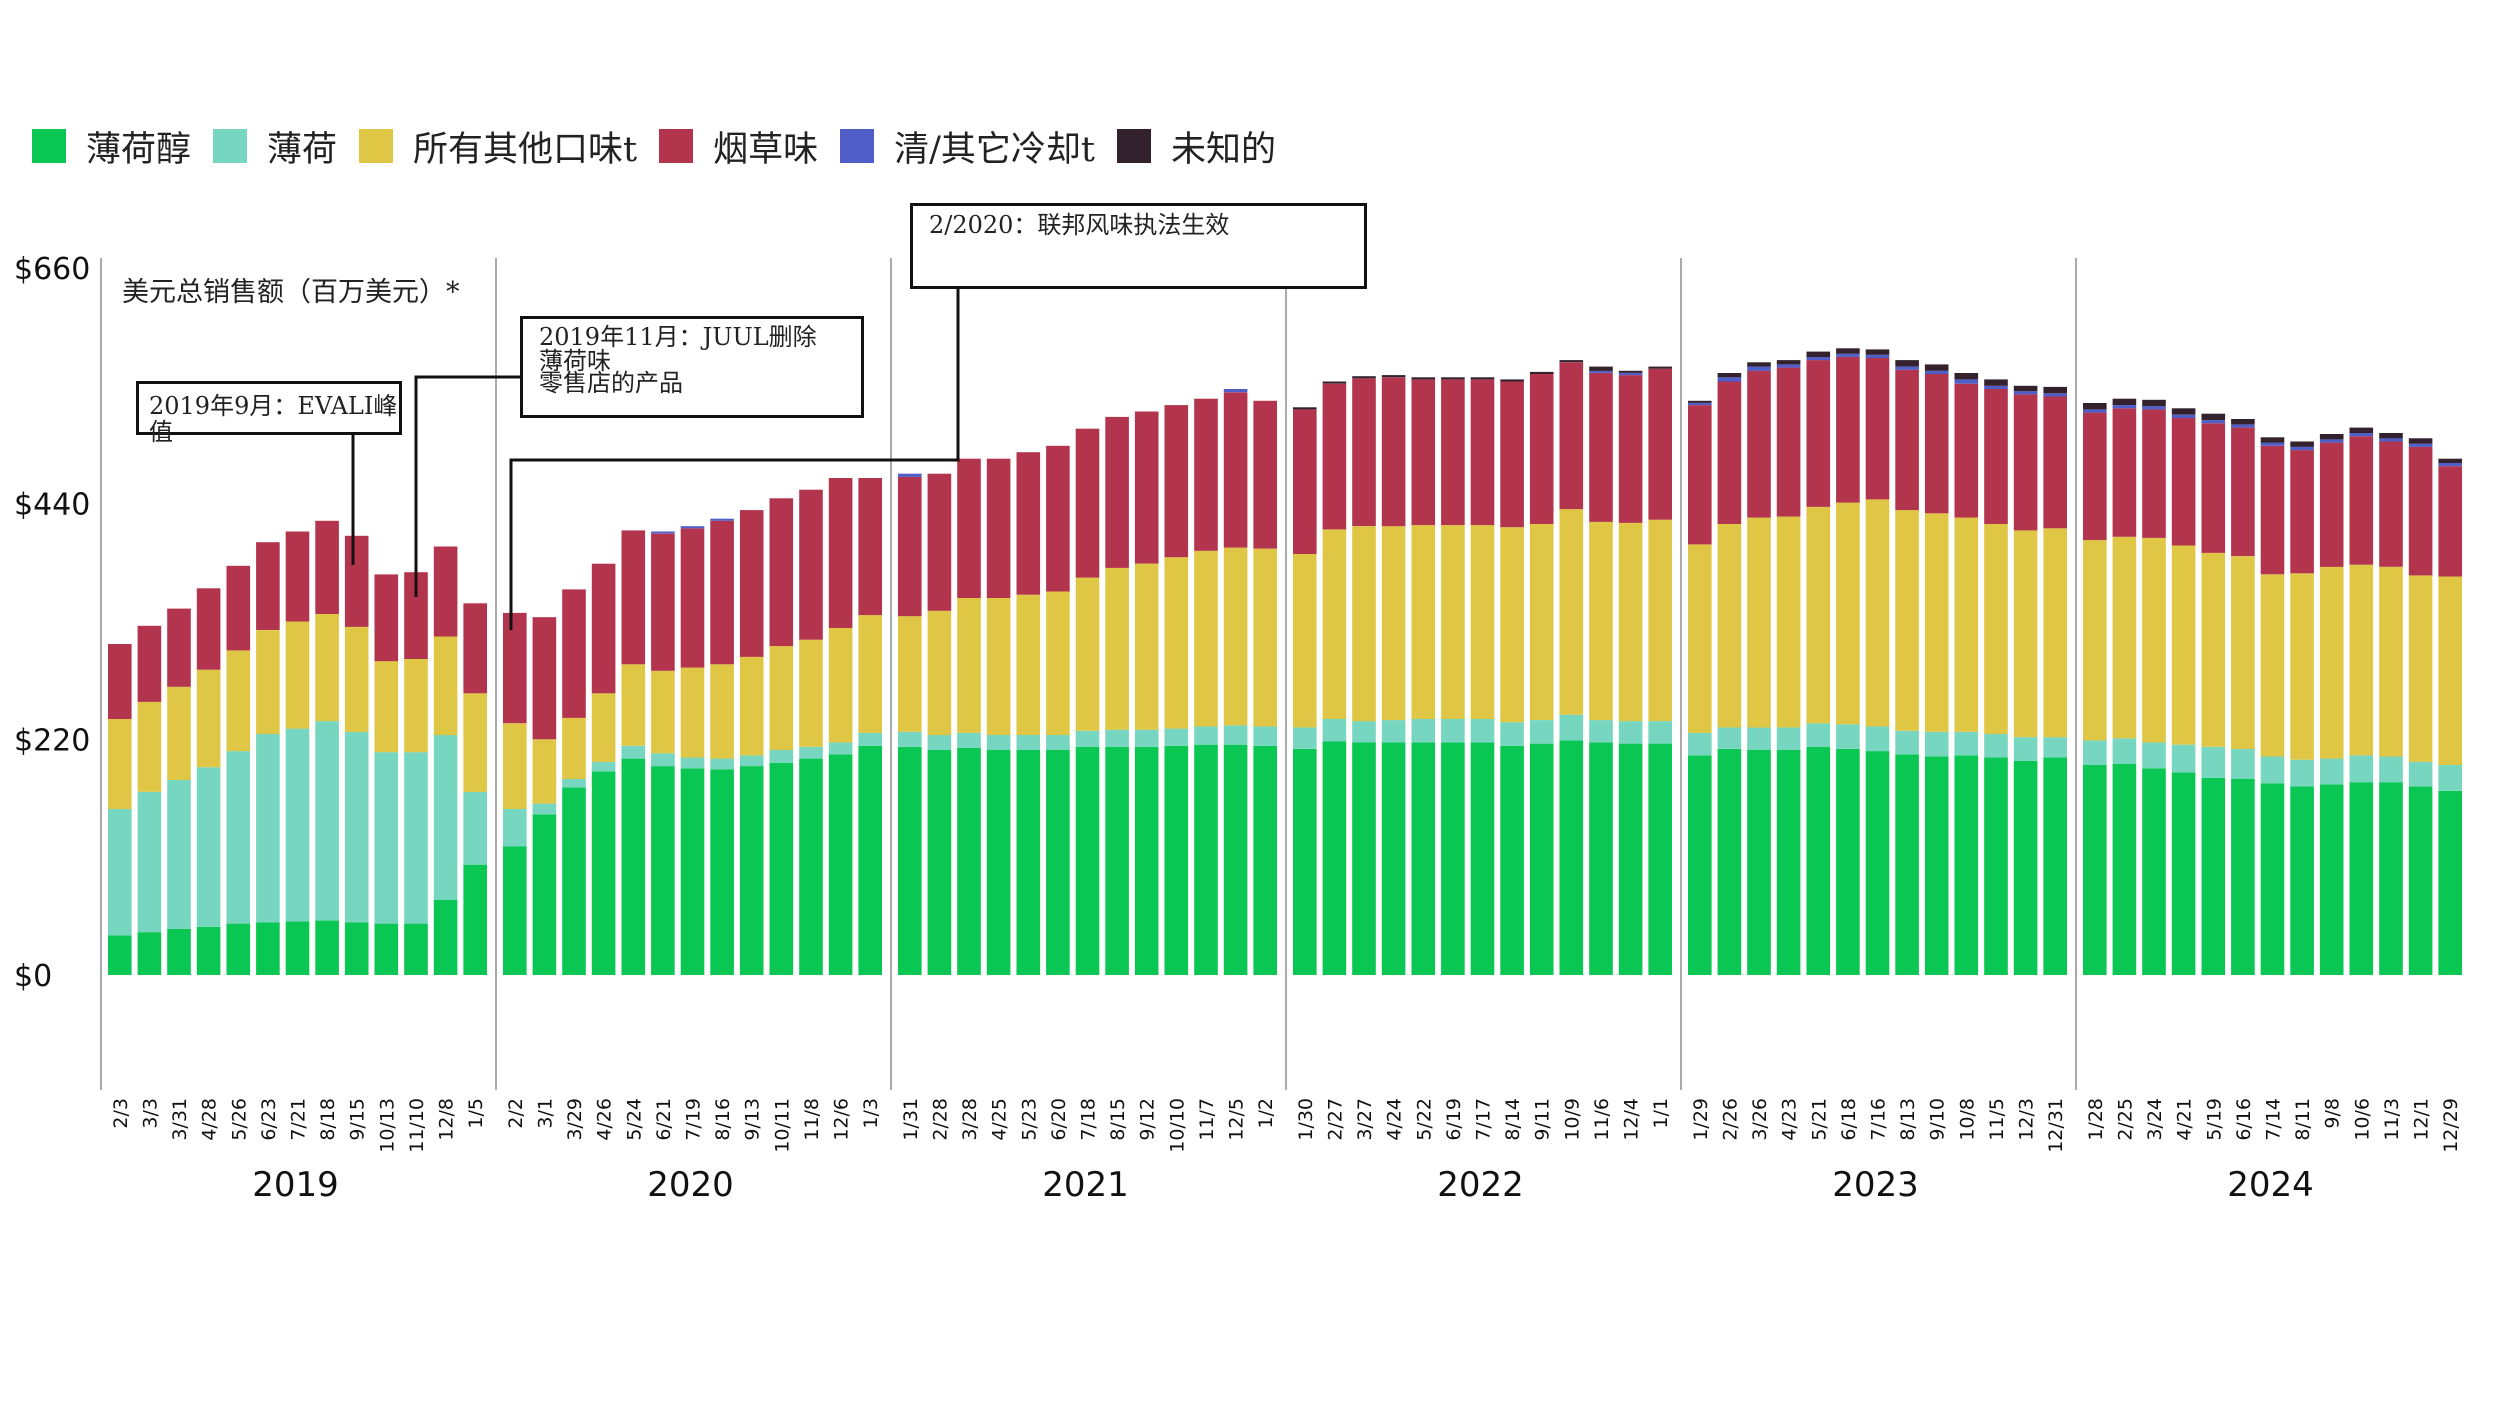 The image size is (2500, 1406). Describe the element at coordinates (1661, 1113) in the screenshot. I see `x-tick-label: 1/1` at that location.